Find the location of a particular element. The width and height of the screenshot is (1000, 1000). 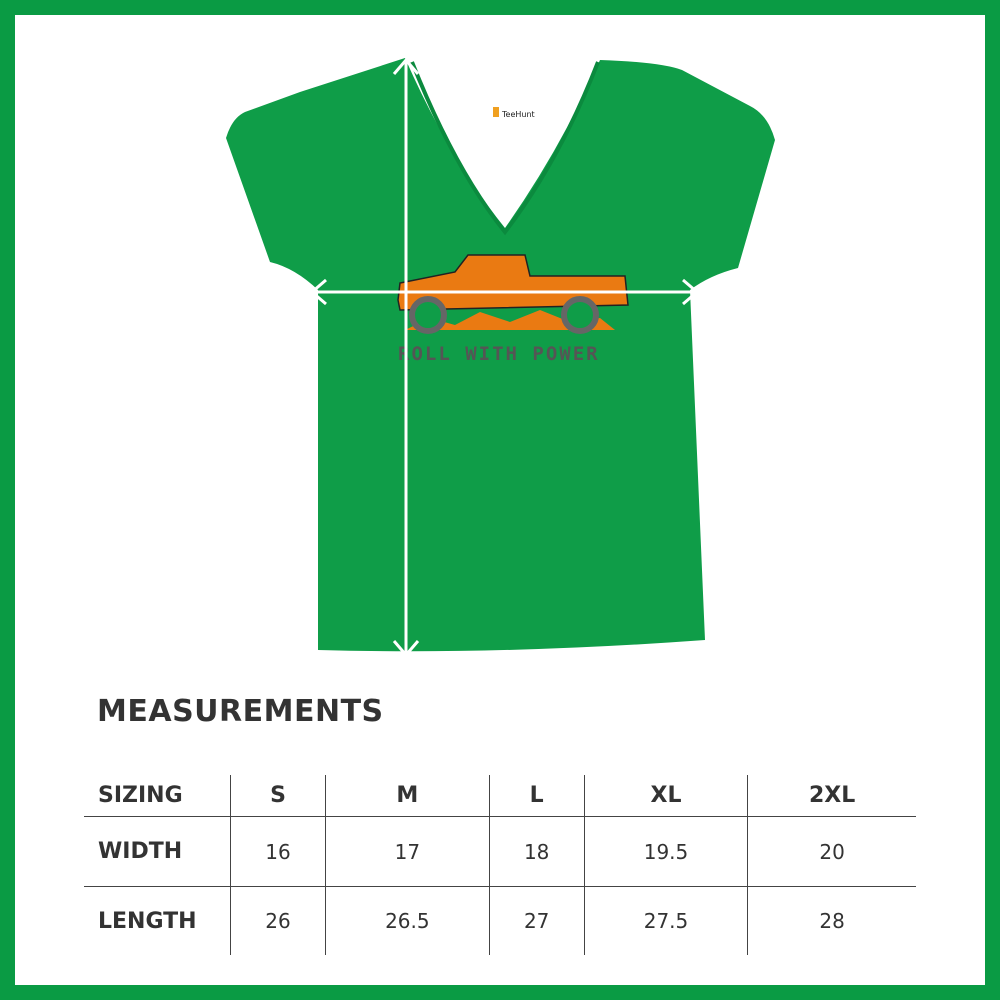

table-cell: 20 is located at coordinates (831, 851).